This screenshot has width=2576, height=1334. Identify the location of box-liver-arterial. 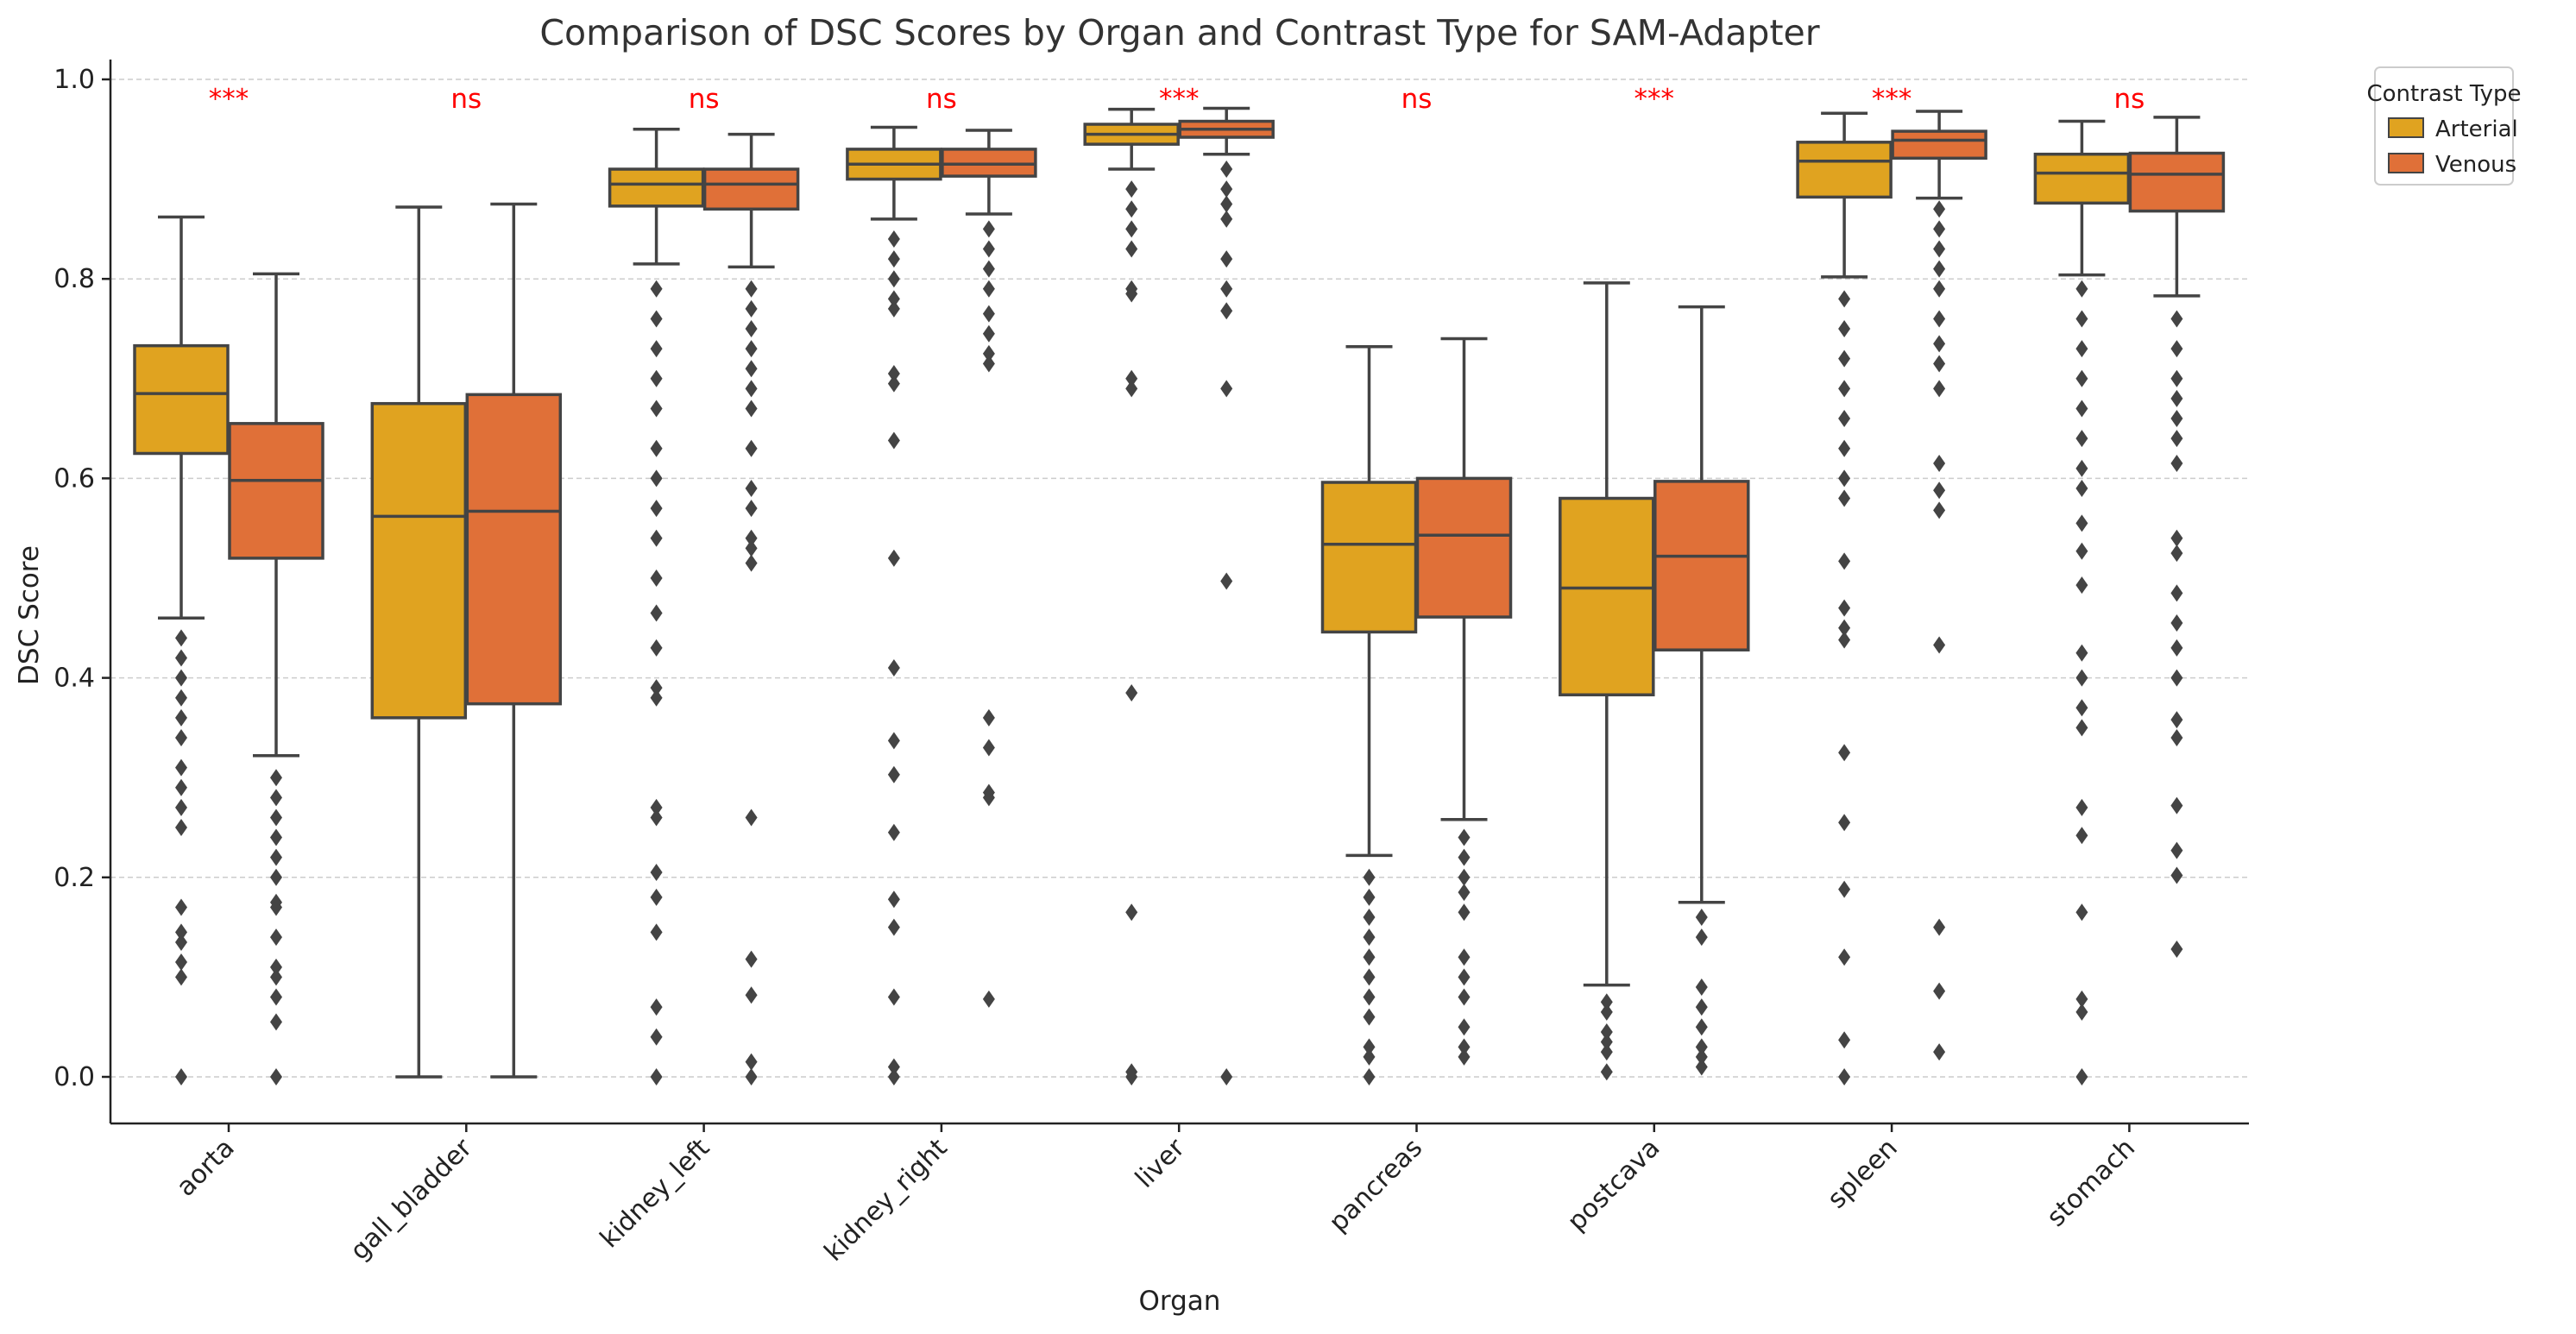
(1131, 596).